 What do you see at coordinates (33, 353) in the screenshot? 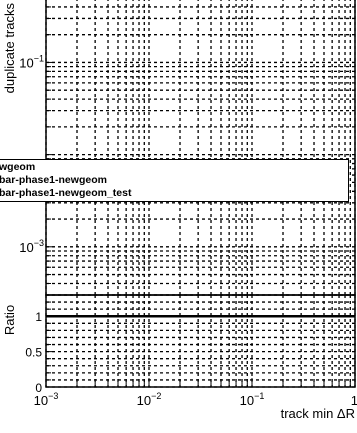
I see `ratio-y-tick-label: 0.5` at bounding box center [33, 353].